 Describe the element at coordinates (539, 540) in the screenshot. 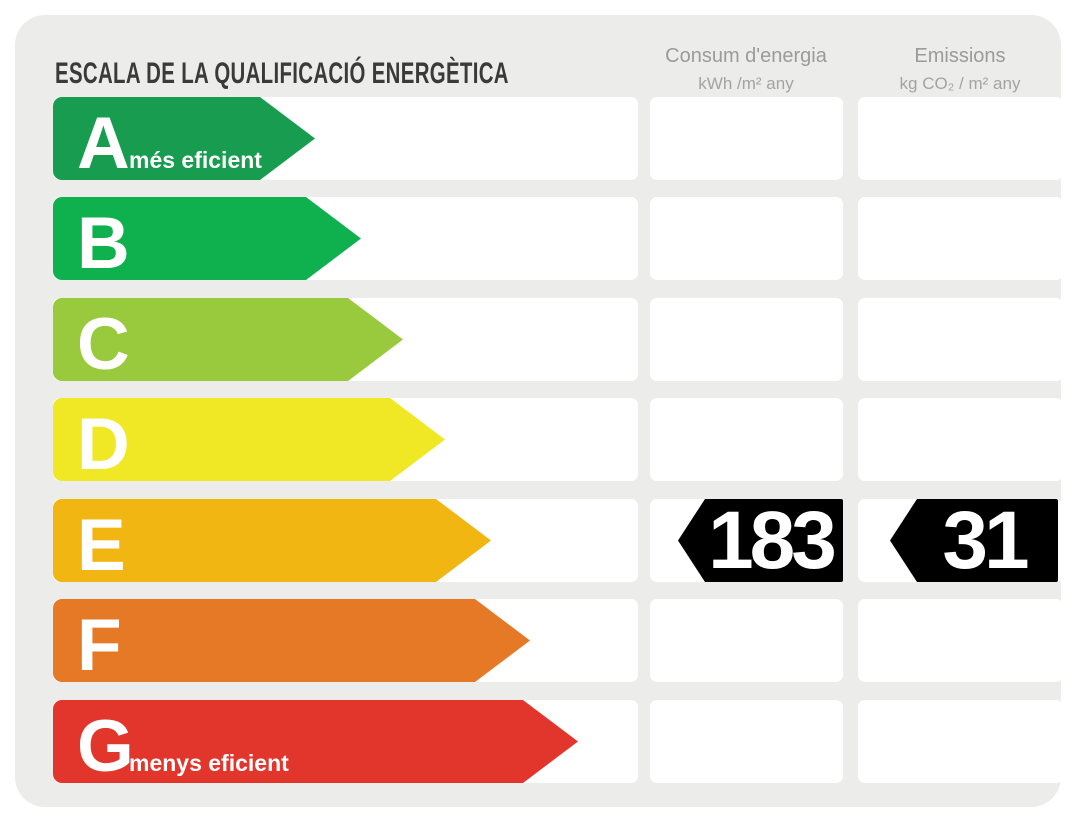

I see `band-row-e: E 183 31` at that location.